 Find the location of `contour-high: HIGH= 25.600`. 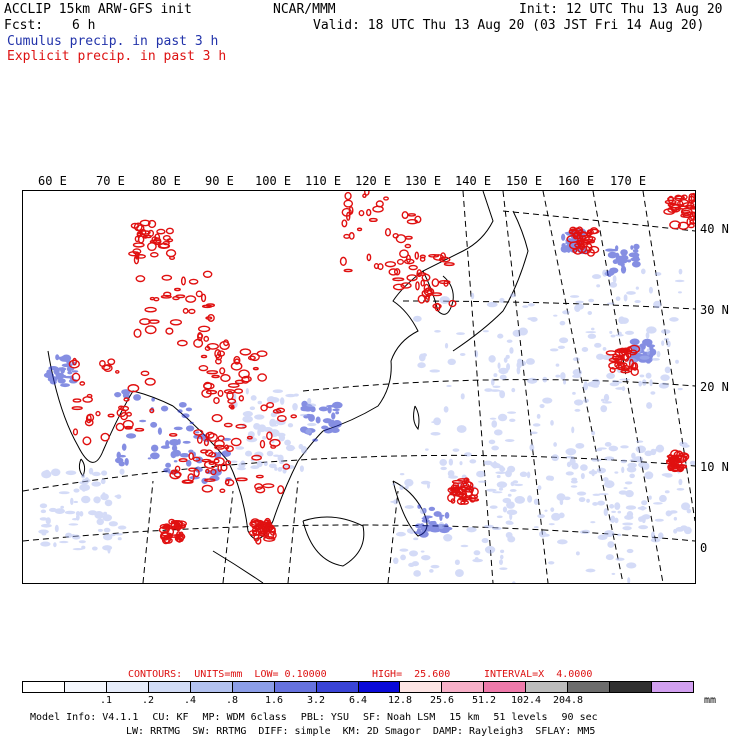

contour-high: HIGH= 25.600 is located at coordinates (411, 674).